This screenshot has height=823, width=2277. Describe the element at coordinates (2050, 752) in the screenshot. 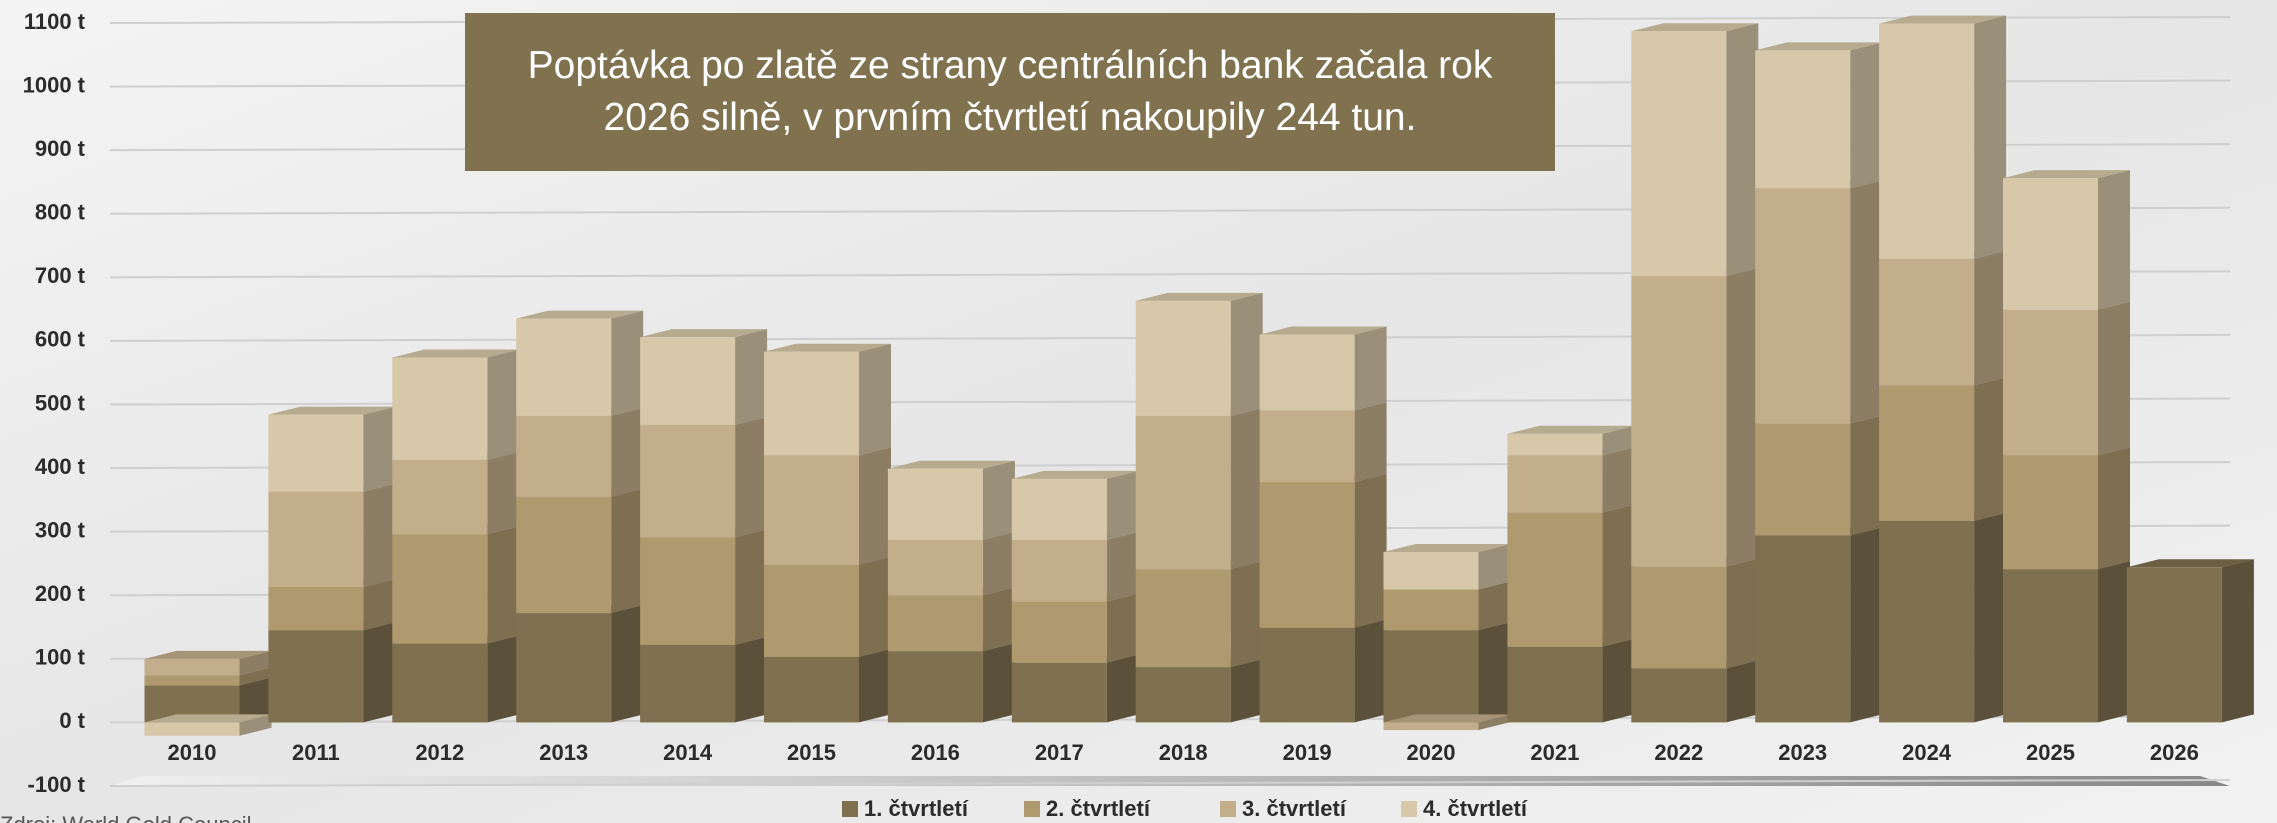

I see `x-tick-label: 2025` at that location.